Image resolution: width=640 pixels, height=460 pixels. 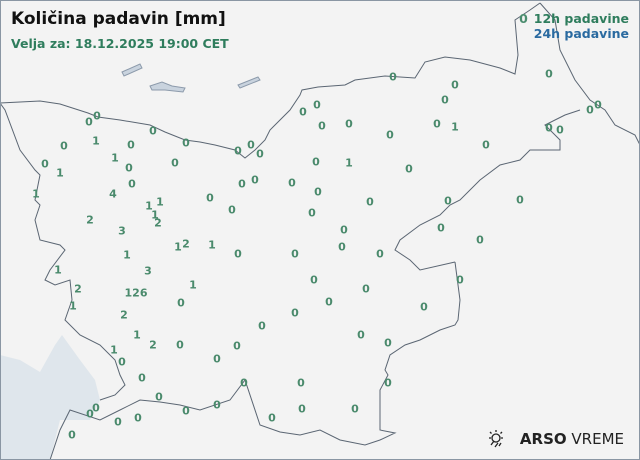 I want to click on legend-12h: 0 12h padavine, so click(x=574, y=18).